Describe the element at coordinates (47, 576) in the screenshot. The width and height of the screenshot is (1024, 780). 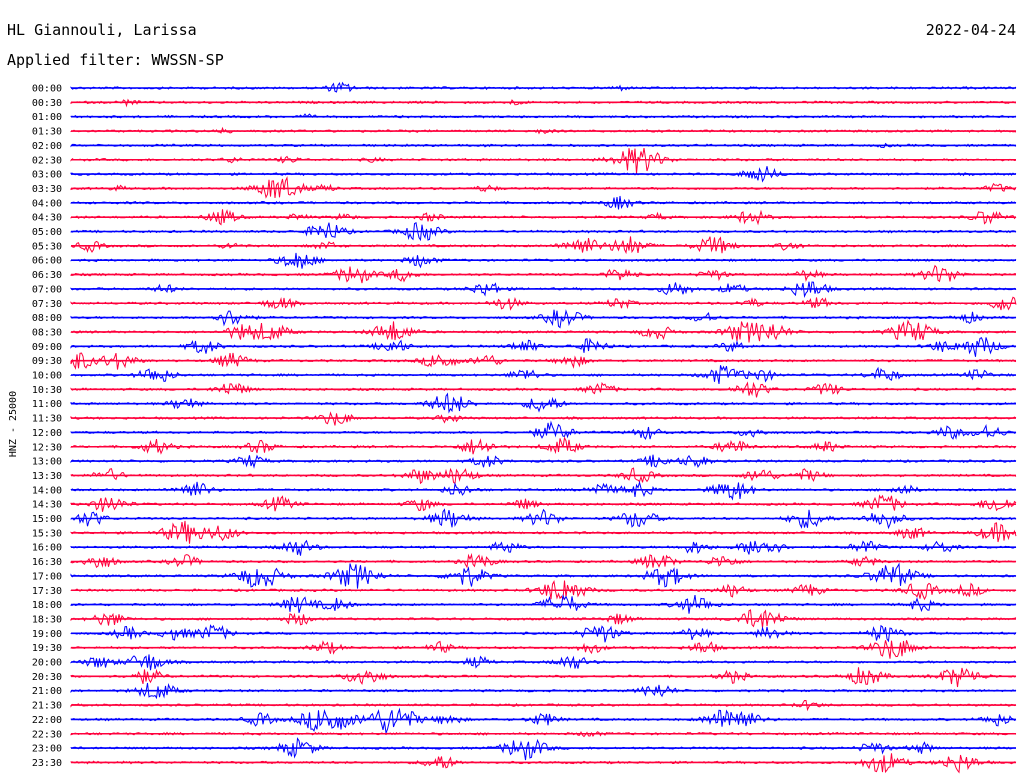
I see `row-time-label: 17:00` at that location.